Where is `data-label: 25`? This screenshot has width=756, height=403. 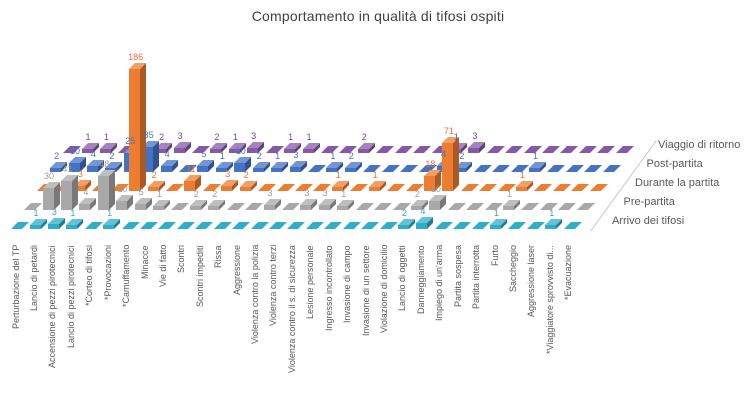
data-label: 25 is located at coordinates (130, 141).